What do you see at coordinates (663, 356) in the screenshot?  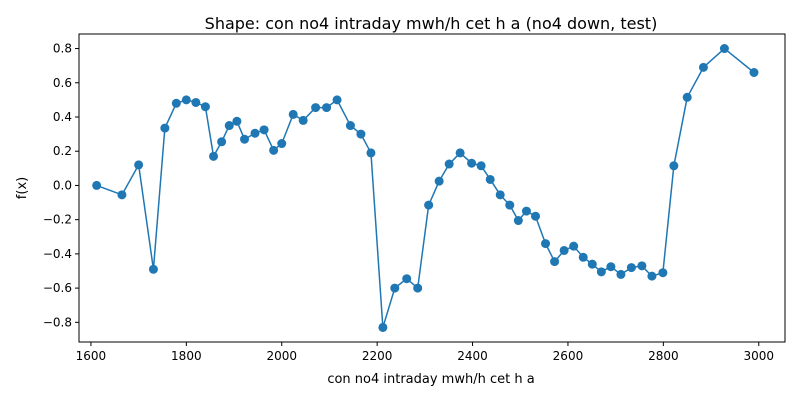 I see `x-tick-label: 2800` at bounding box center [663, 356].